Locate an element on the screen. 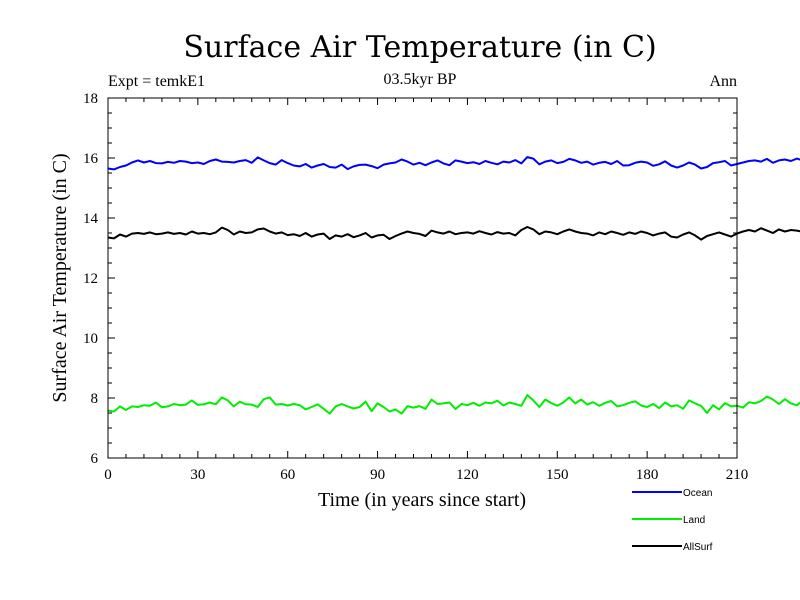  y-tick-label: 16 is located at coordinates (91, 159).